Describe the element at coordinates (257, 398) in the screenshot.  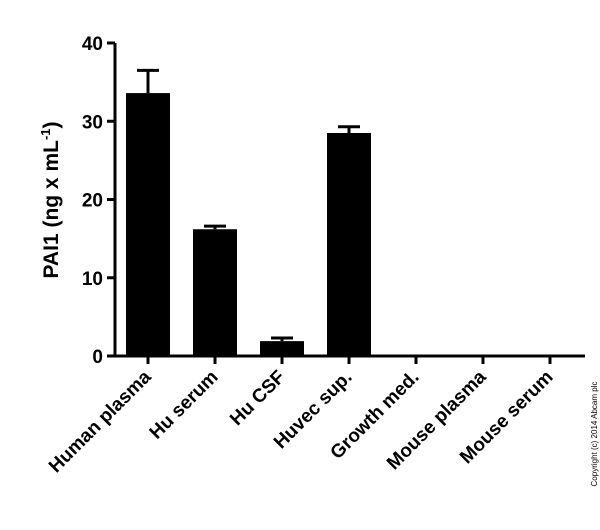
I see `x-category-label: Hu CSF` at that location.